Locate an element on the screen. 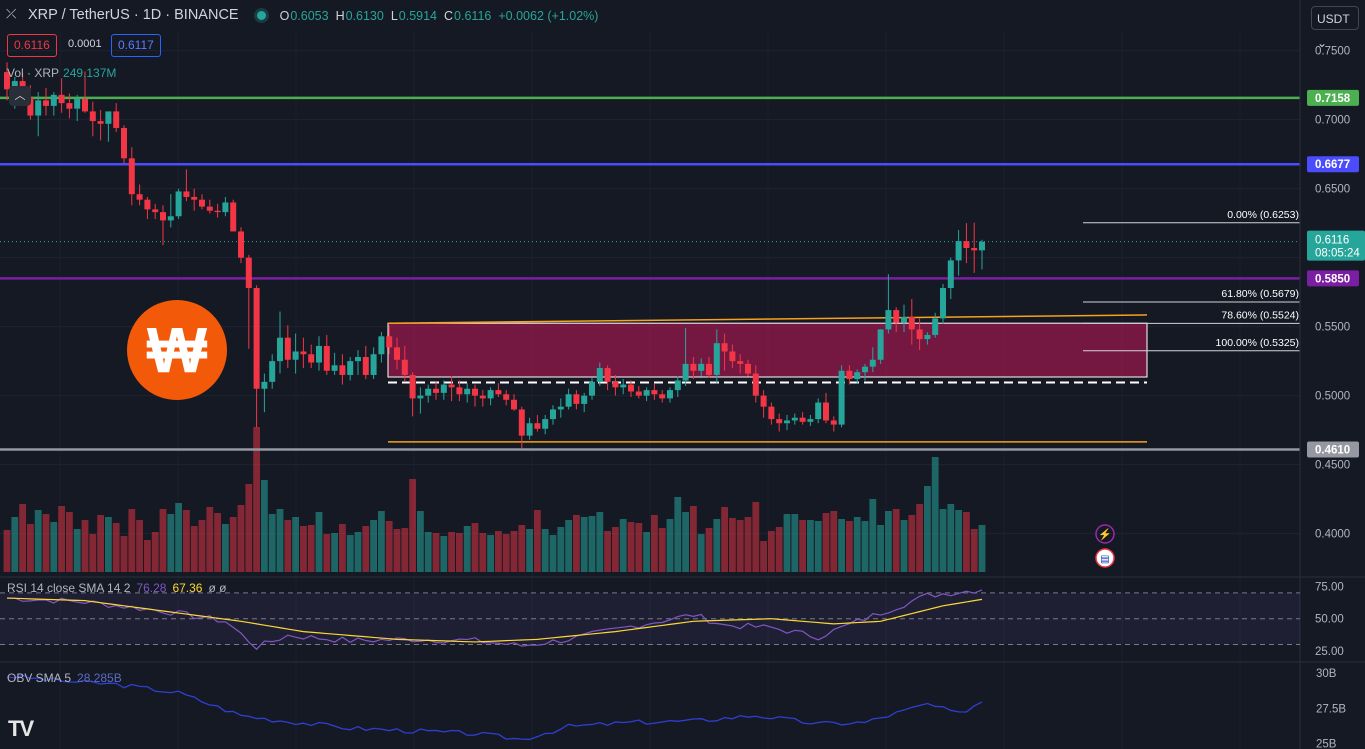 Image resolution: width=1365 pixels, height=749 pixels. market-status-icon is located at coordinates (261, 15).